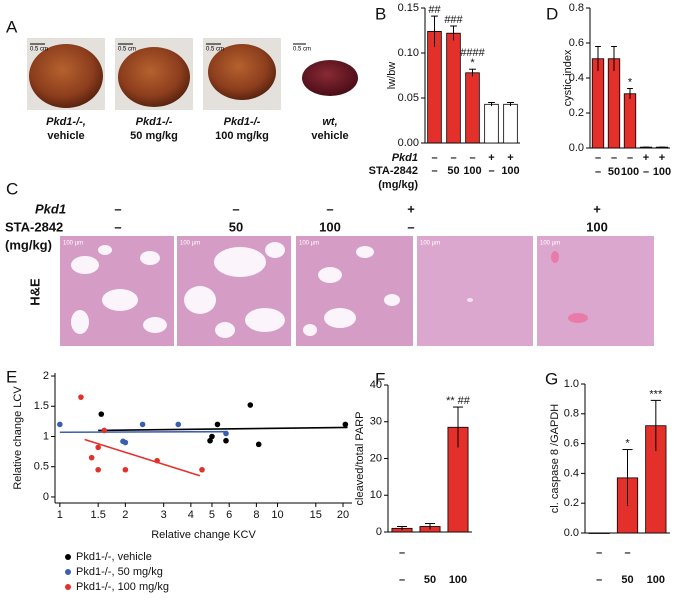 The image size is (675, 605). What do you see at coordinates (46, 376) in the screenshot?
I see `y-tick-label: 2` at bounding box center [46, 376].